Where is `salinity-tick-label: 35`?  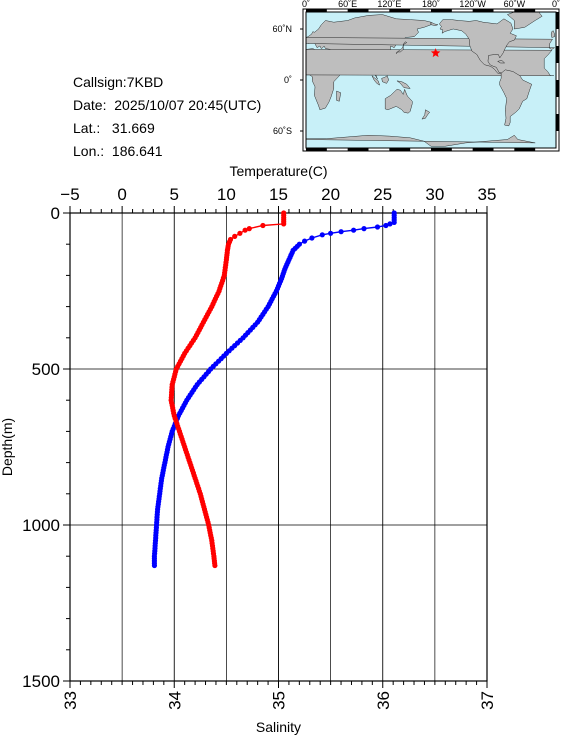
salinity-tick-label: 35 is located at coordinates (279, 700).